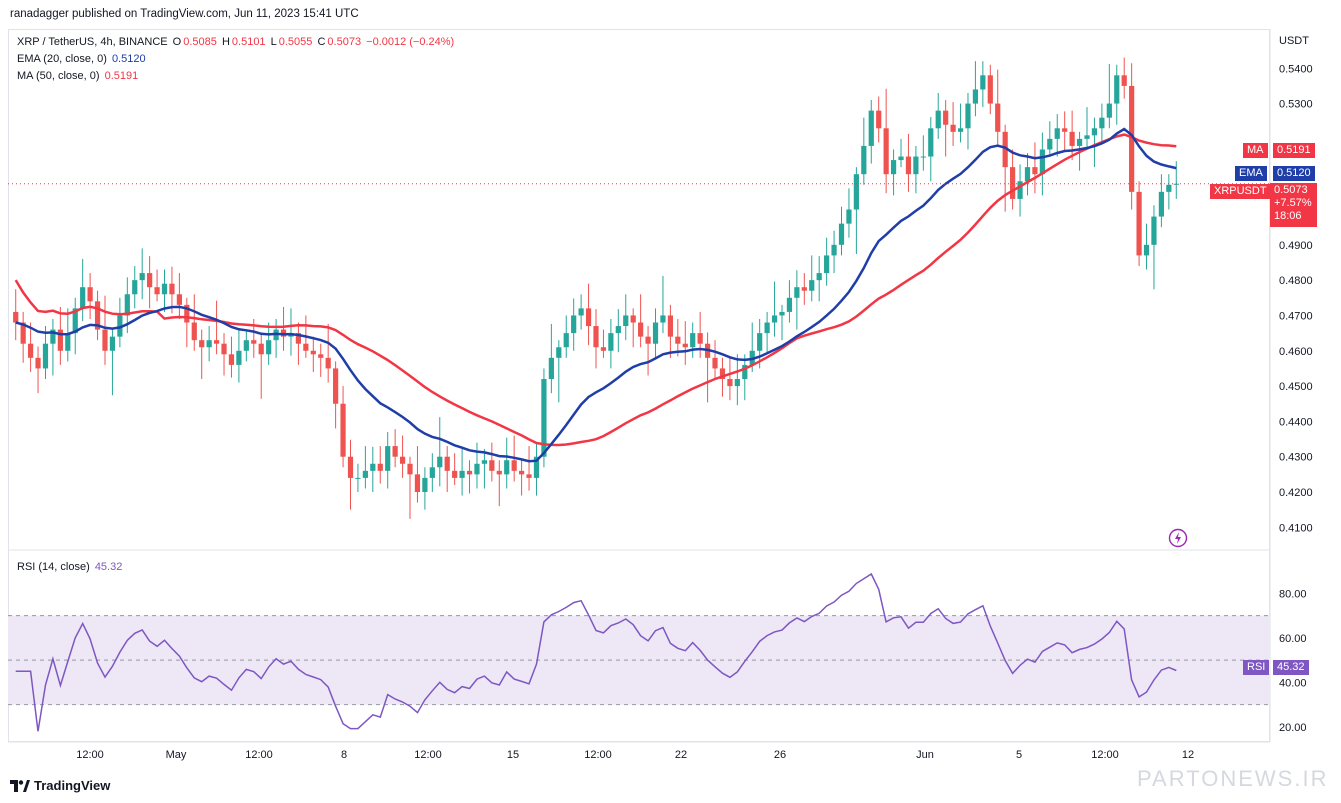 Image resolution: width=1341 pixels, height=803 pixels. Describe the element at coordinates (1296, 458) in the screenshot. I see `price-tick-label: 0.4300` at that location.